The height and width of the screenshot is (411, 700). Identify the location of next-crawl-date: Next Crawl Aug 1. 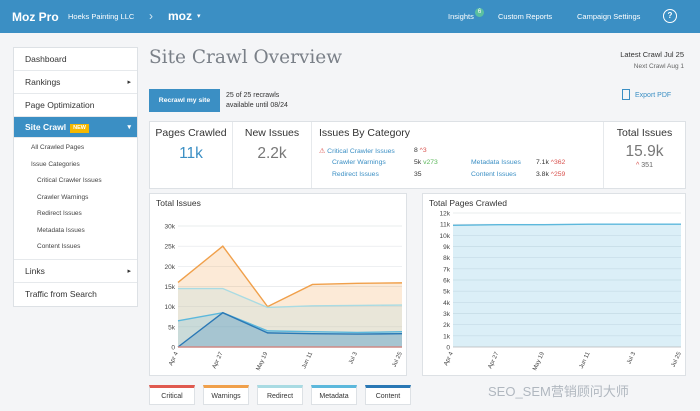
(658, 66).